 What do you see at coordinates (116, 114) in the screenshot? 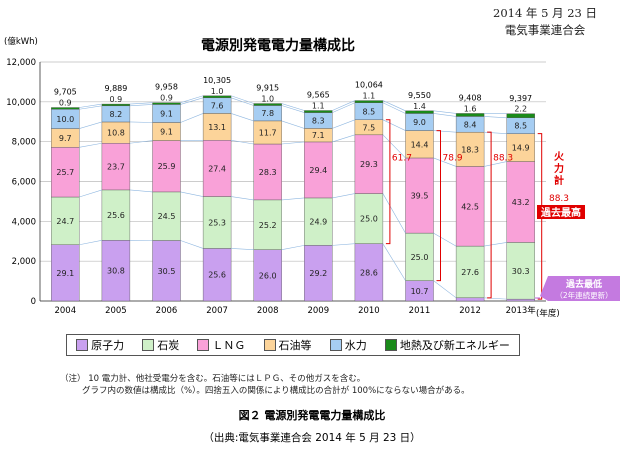
I see `data-label: 8.2` at bounding box center [116, 114].